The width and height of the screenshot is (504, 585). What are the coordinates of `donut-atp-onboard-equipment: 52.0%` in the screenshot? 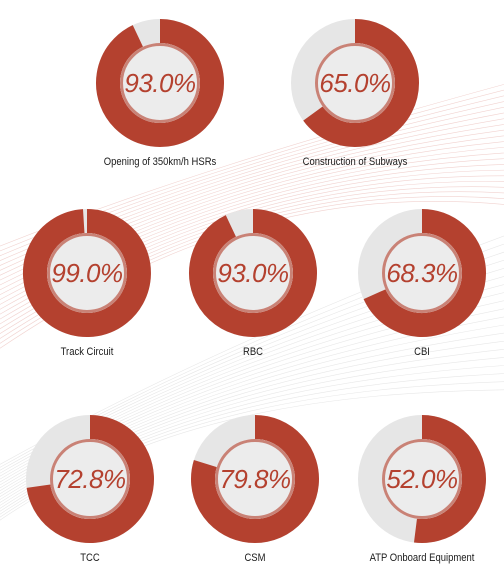 It's located at (422, 479).